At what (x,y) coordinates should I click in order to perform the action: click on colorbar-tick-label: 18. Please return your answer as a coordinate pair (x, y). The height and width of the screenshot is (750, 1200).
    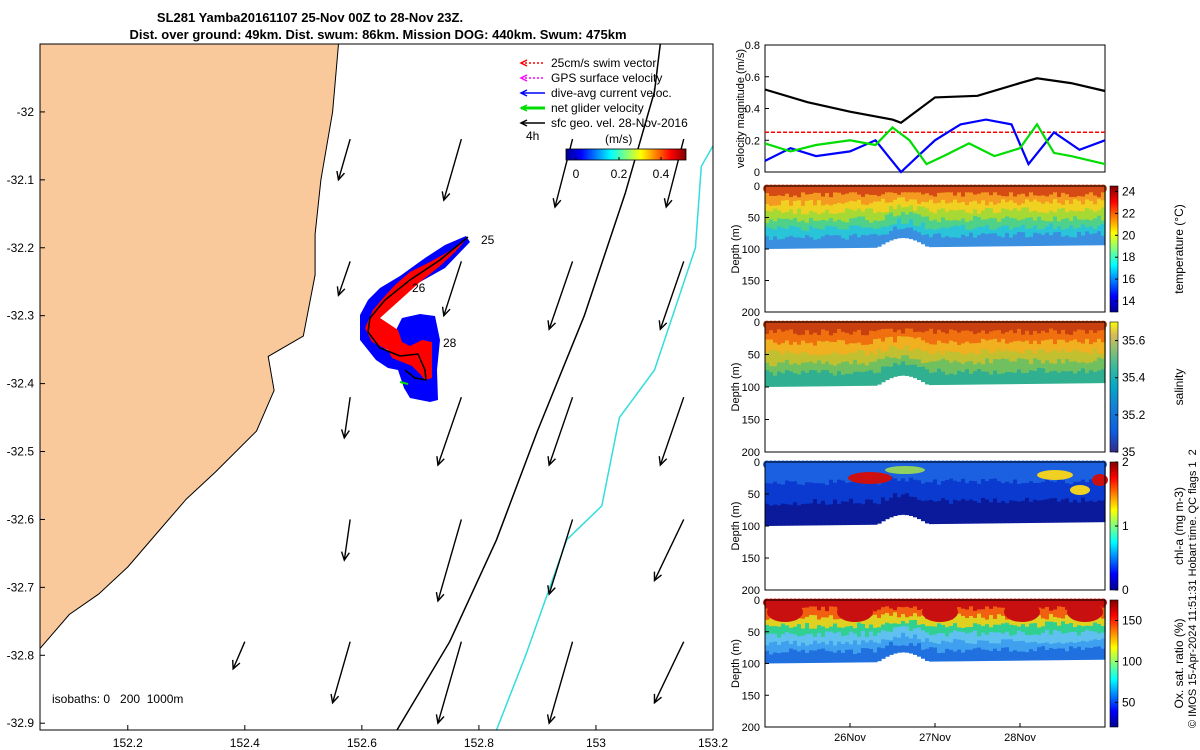
    Looking at the image, I should click on (1129, 257).